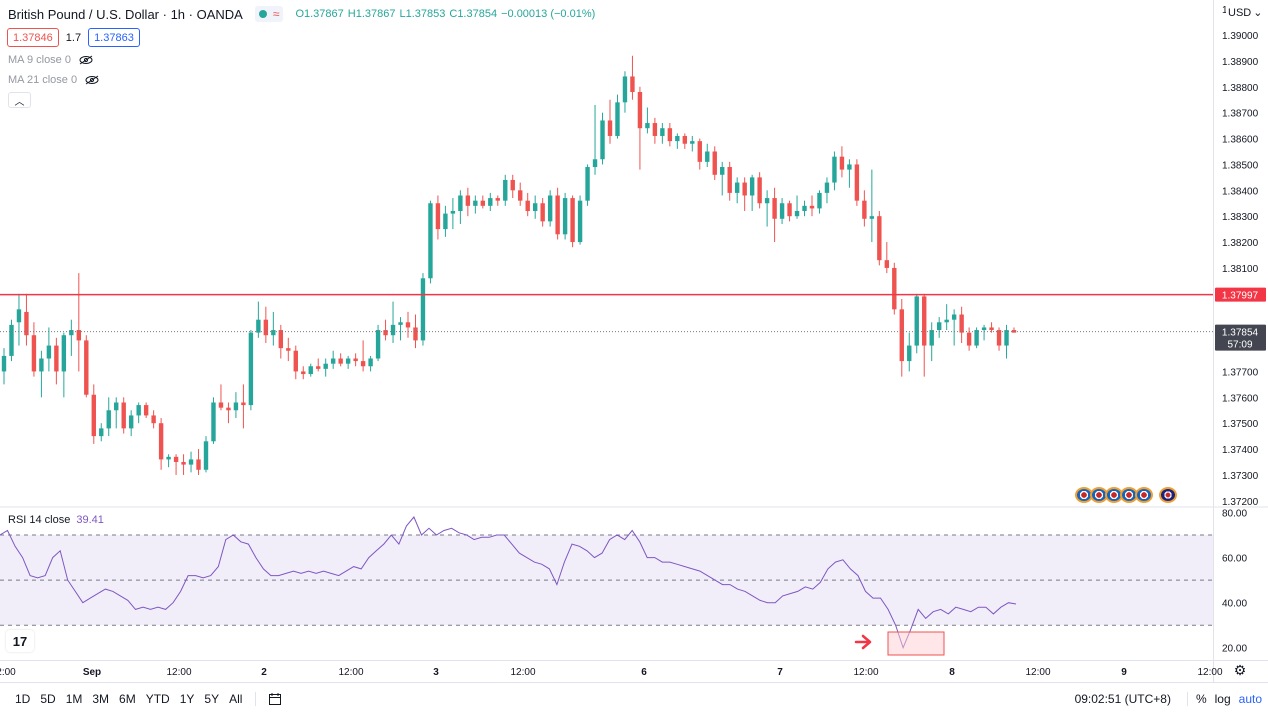 The image size is (1268, 714). Describe the element at coordinates (1240, 337) in the screenshot. I see `last-price-tag` at that location.